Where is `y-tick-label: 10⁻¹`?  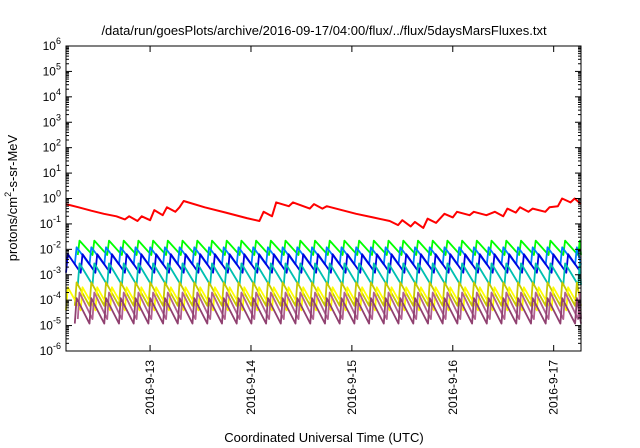
y-tick-label: 10⁻¹ is located at coordinates (50, 222).